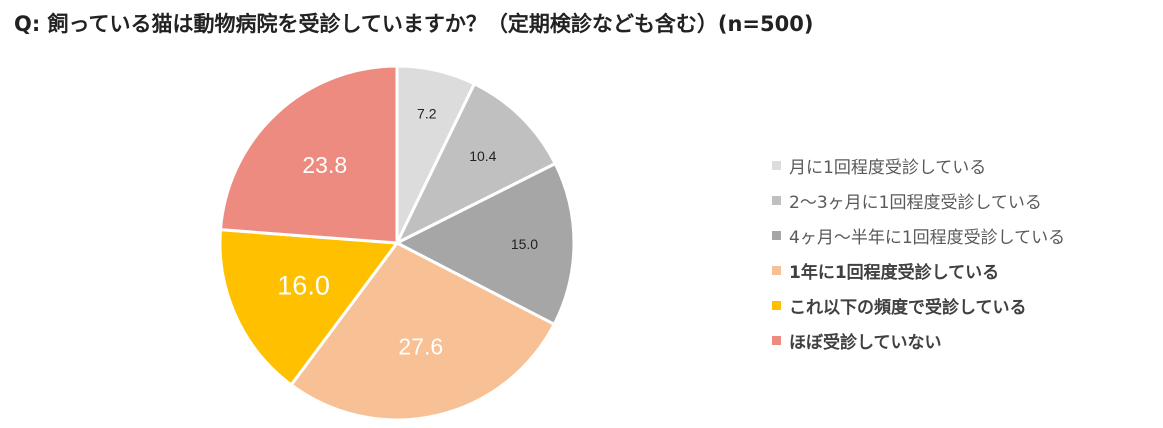 This screenshot has width=1163, height=428. I want to click on legend-item: 月に1回程度受診している, so click(918, 165).